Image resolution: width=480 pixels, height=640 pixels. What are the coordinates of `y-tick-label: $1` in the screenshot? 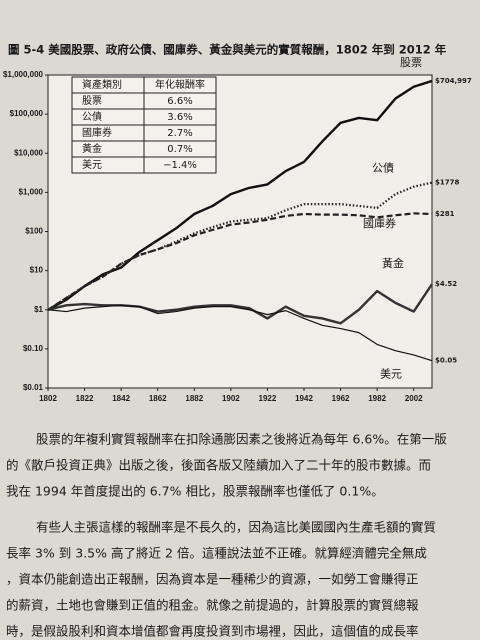 It's located at (38, 309).